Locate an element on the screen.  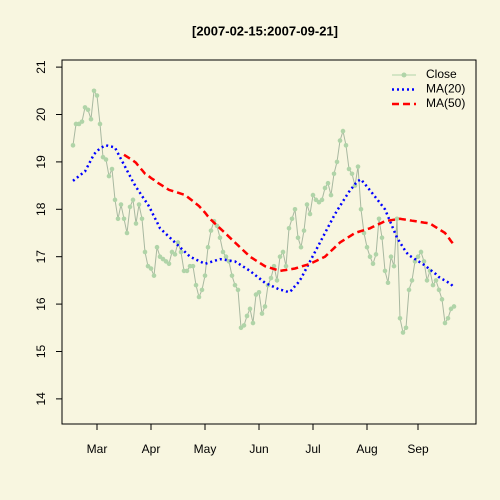
y-tick-label: 16 is located at coordinates (41, 304).